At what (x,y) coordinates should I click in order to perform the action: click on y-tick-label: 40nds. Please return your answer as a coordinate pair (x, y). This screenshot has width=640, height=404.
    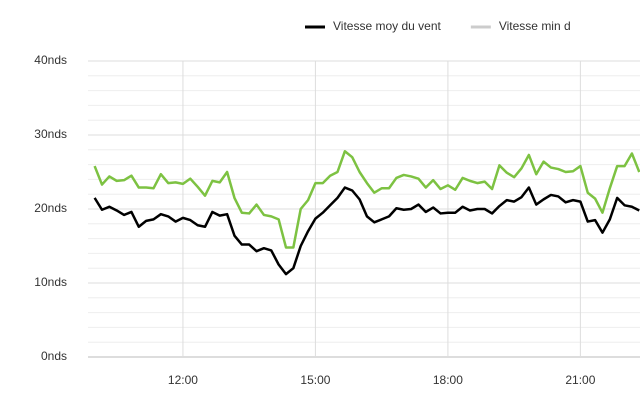
    Looking at the image, I should click on (50, 60).